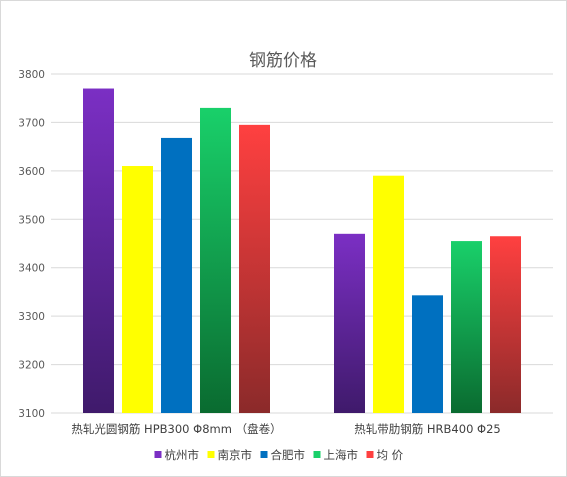  I want to click on x-category-label: 热轧带肋钢筋 HRB400 Φ25, so click(427, 429).